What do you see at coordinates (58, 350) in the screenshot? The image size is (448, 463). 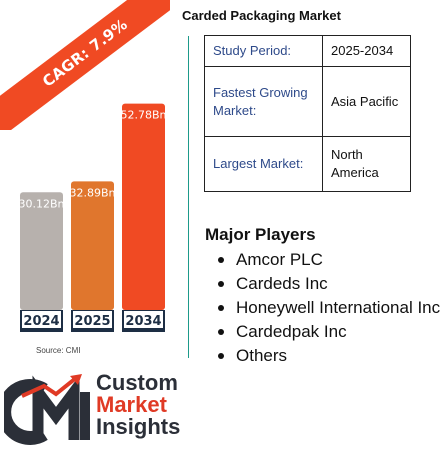 I see `chart-source: Source: CMI` at bounding box center [58, 350].